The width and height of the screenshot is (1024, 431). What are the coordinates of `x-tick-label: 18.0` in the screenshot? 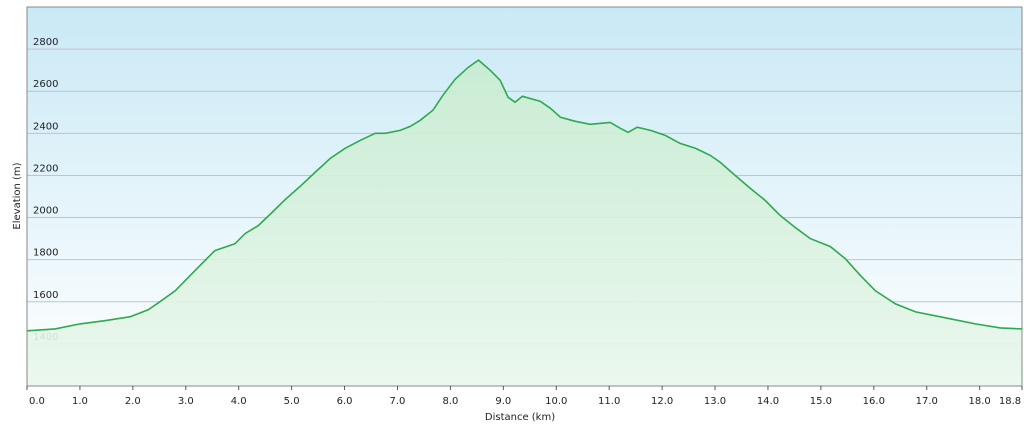 It's located at (980, 401).